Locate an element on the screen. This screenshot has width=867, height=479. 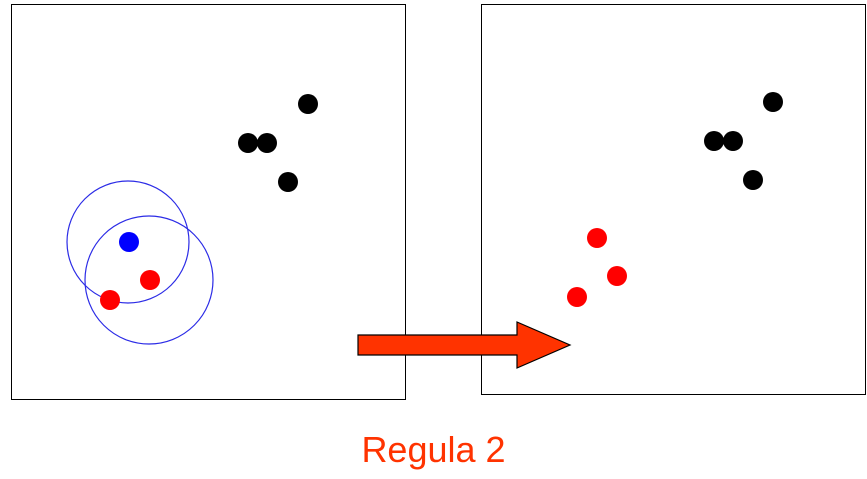
left-blue-point is located at coordinates (129, 242).